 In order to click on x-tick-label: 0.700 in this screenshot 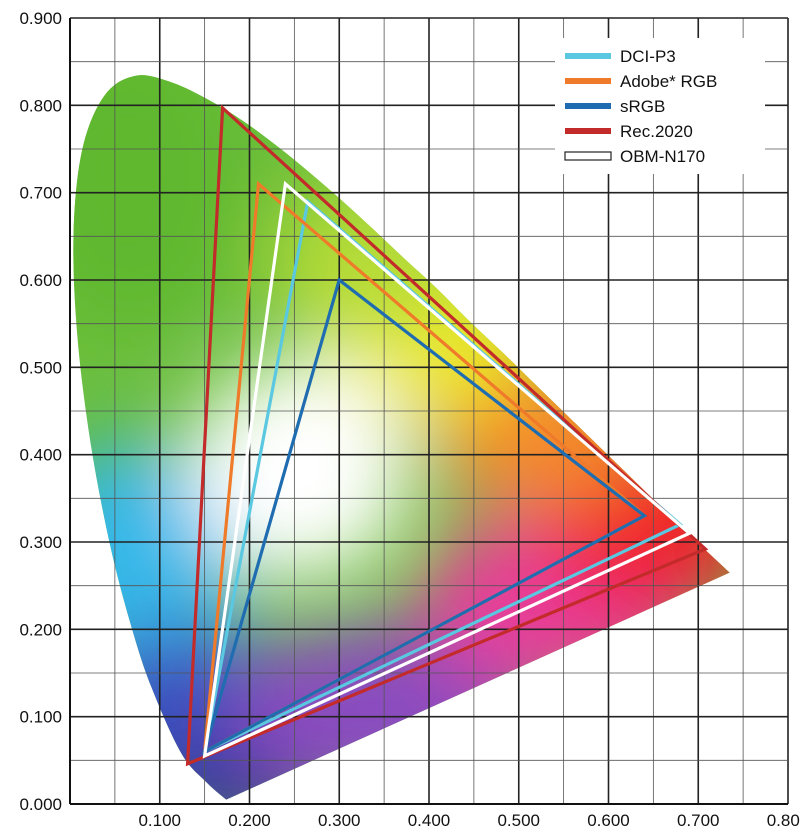, I will do `click(698, 820)`.